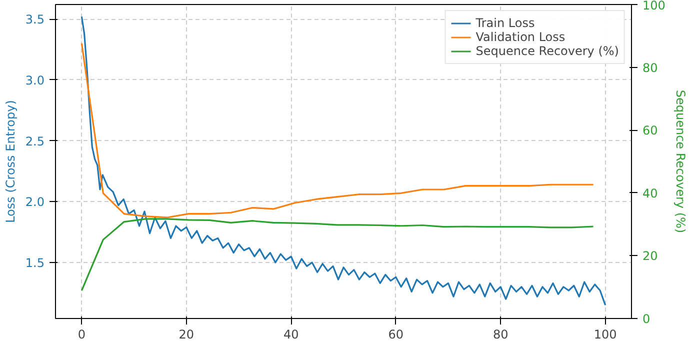  Describe the element at coordinates (186, 334) in the screenshot. I see `x-tick-label: 20` at that location.